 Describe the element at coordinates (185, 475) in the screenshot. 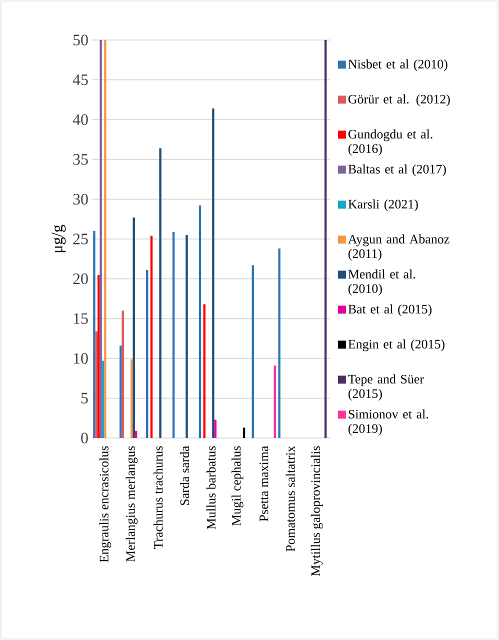

I see `x-tick-label: Sarda sarda` at that location.